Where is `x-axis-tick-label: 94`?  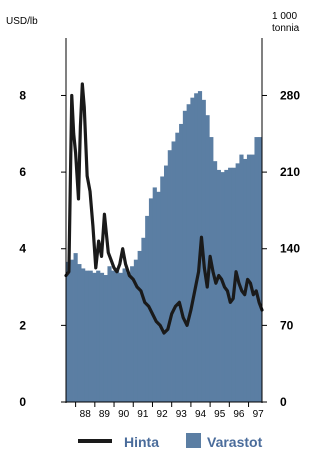
x-axis-tick-label: 94 is located at coordinates (201, 414).